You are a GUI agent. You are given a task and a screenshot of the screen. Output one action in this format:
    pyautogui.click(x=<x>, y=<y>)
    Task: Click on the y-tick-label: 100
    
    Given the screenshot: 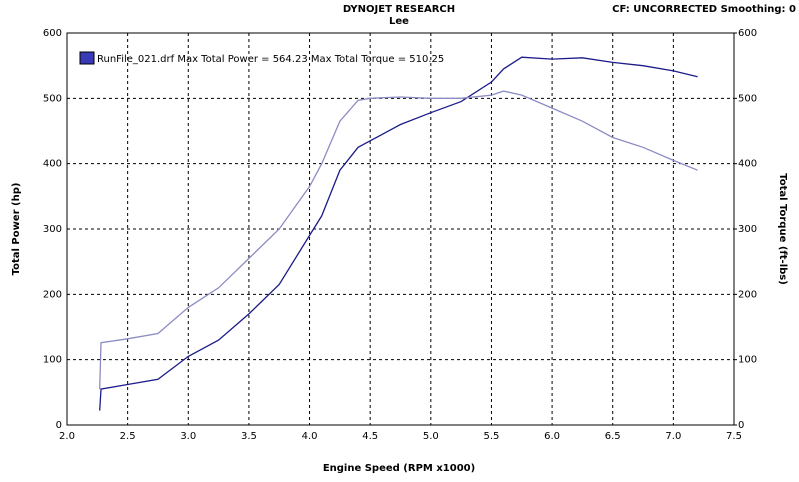 What is the action you would take?
    pyautogui.click(x=52, y=360)
    